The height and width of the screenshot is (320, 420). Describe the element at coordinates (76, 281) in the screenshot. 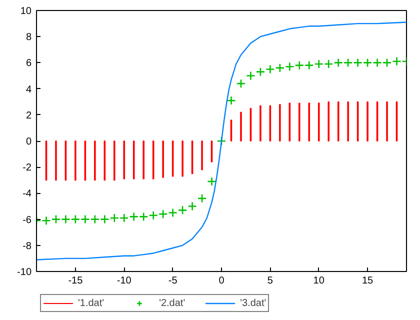

I see `x-tick-label: -15` at that location.